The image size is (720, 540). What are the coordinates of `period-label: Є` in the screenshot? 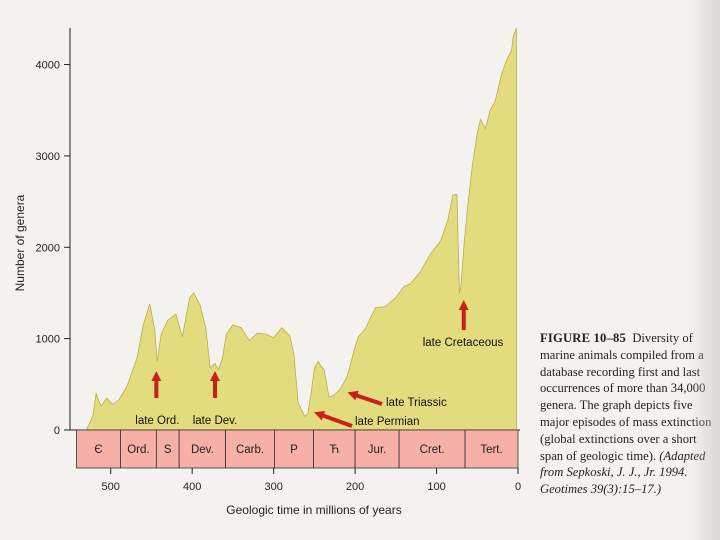 It's located at (98, 450).